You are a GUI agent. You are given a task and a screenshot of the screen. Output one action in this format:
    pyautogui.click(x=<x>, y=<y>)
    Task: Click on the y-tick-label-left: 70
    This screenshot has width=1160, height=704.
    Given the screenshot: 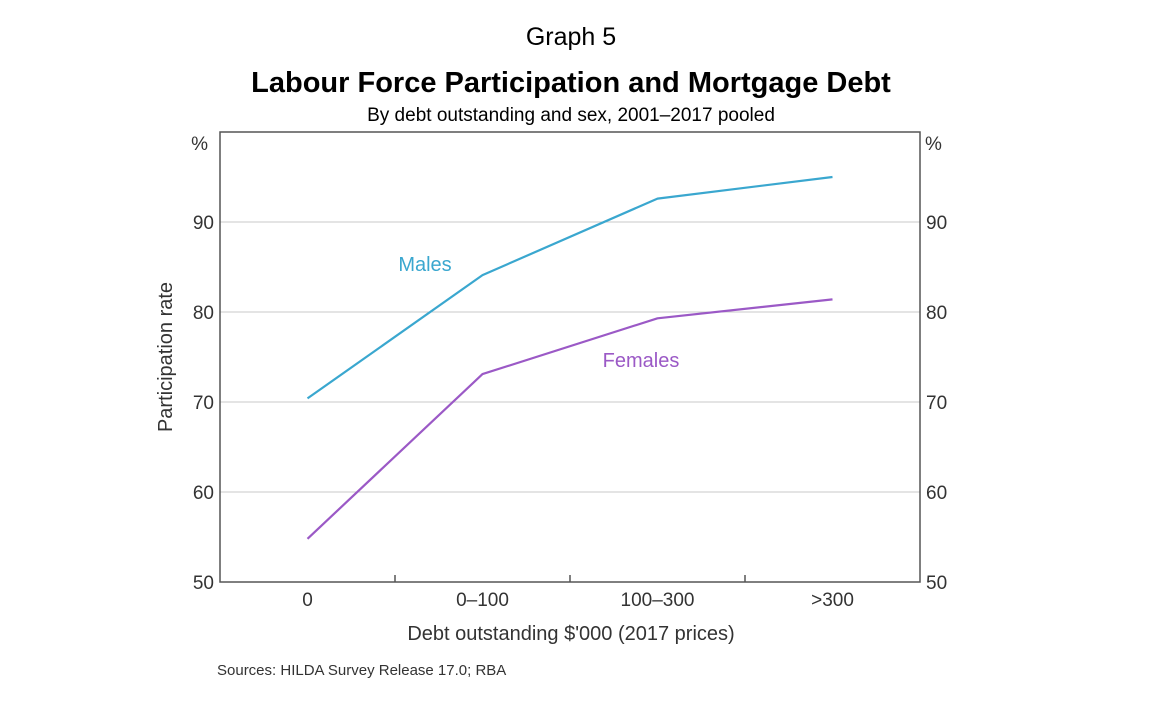 What is the action you would take?
    pyautogui.click(x=203, y=403)
    